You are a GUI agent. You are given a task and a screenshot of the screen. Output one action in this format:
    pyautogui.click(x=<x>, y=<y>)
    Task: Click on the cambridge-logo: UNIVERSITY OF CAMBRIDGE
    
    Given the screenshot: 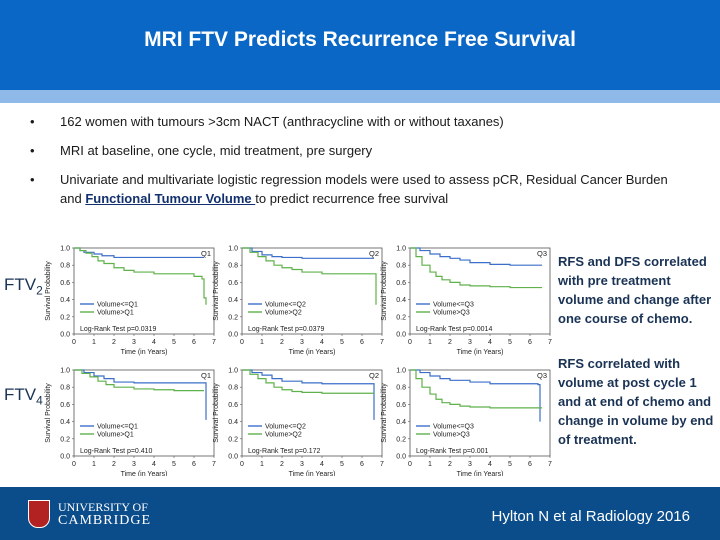 What is the action you would take?
    pyautogui.click(x=89, y=514)
    